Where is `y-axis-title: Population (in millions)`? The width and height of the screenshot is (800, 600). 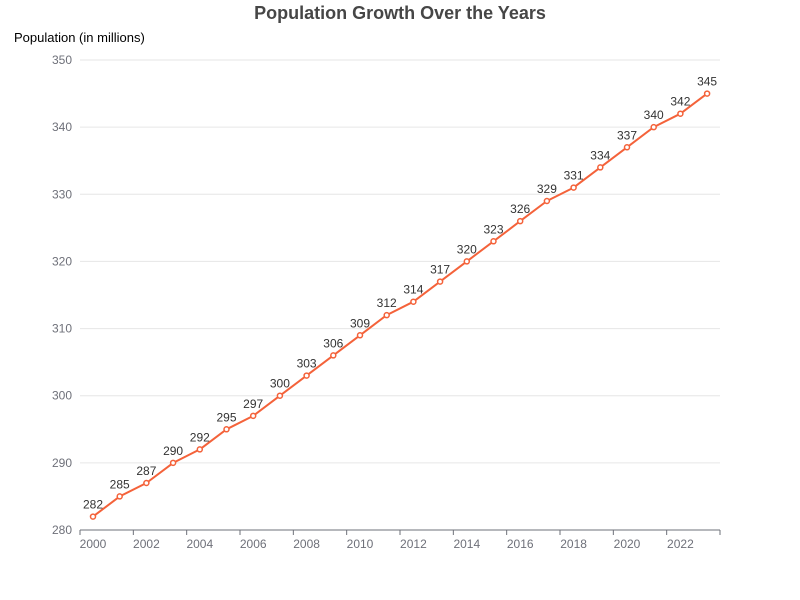
y-axis-title: Population (in millions) is located at coordinates (79, 37).